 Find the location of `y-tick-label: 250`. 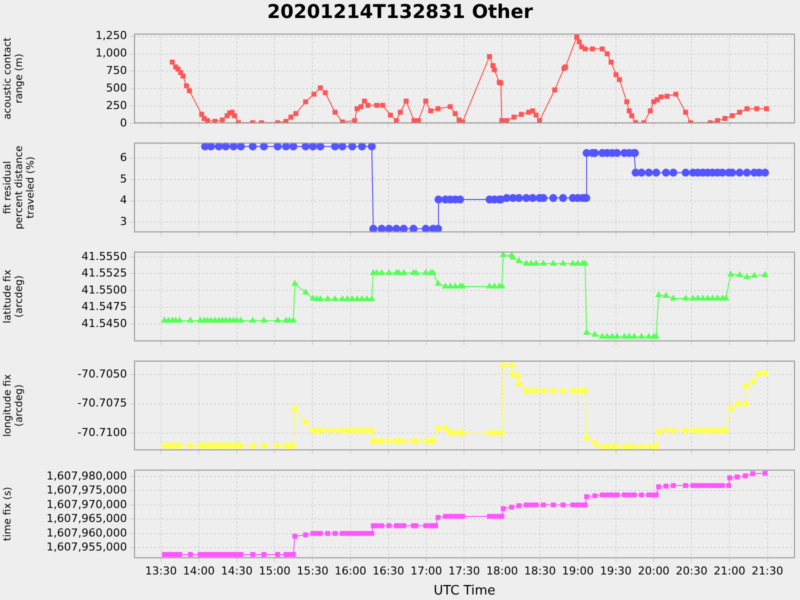

y-tick-label: 250 is located at coordinates (116, 105).